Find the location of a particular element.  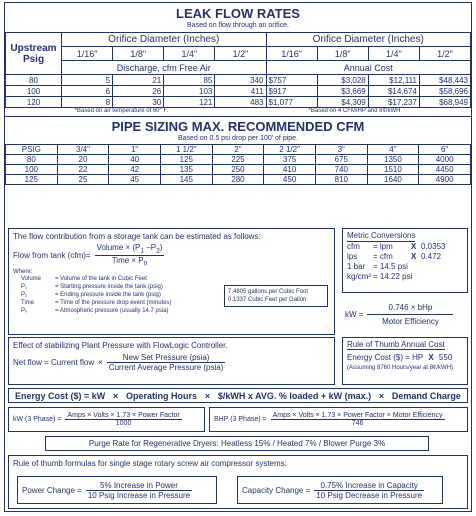

pipe-header-cell: 6" is located at coordinates (444, 149).